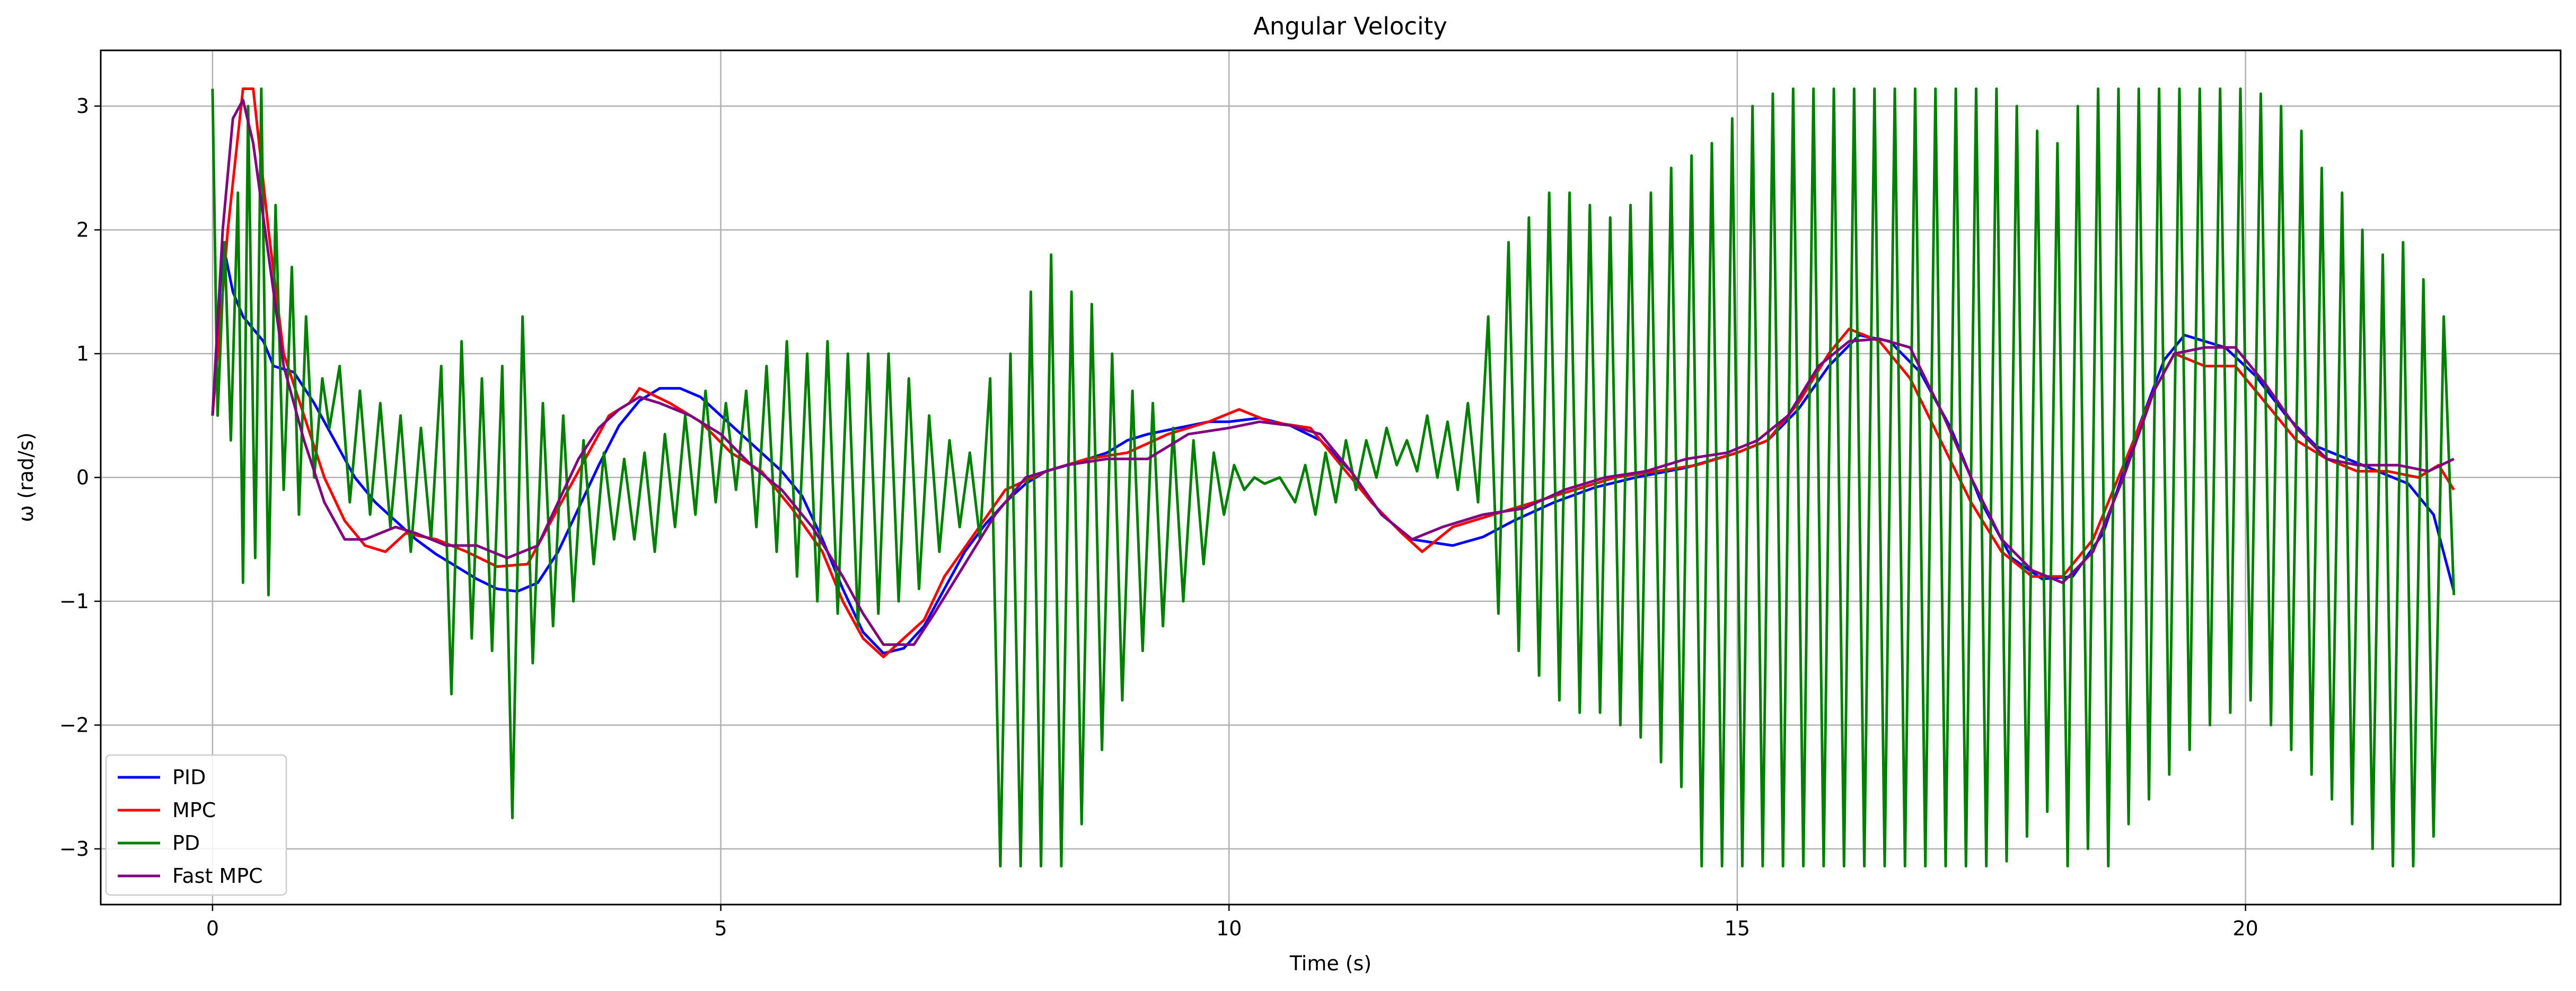 The image size is (2576, 991). What do you see at coordinates (1350, 26) in the screenshot?
I see `chart-title: Angular Velocity` at bounding box center [1350, 26].